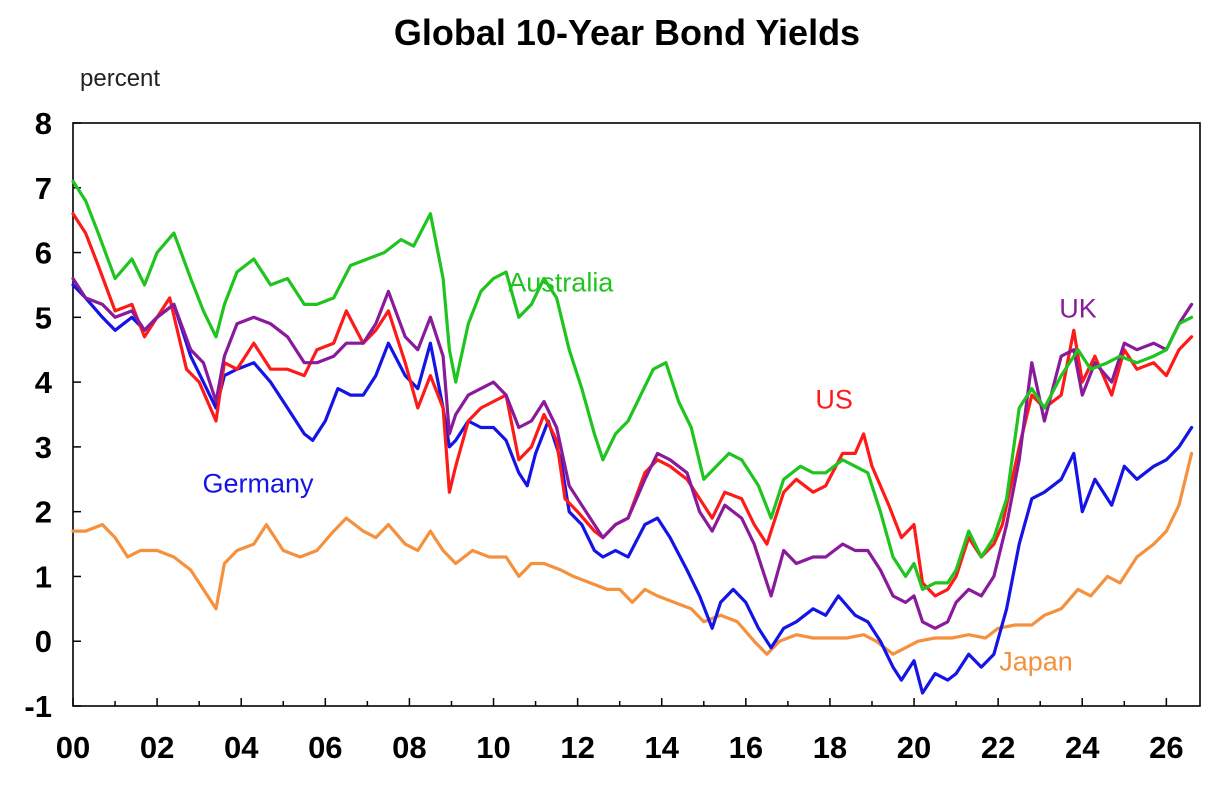 This screenshot has height=786, width=1231. Describe the element at coordinates (627, 32) in the screenshot. I see `chart-title: Global 10-Year Bond Yields` at that location.